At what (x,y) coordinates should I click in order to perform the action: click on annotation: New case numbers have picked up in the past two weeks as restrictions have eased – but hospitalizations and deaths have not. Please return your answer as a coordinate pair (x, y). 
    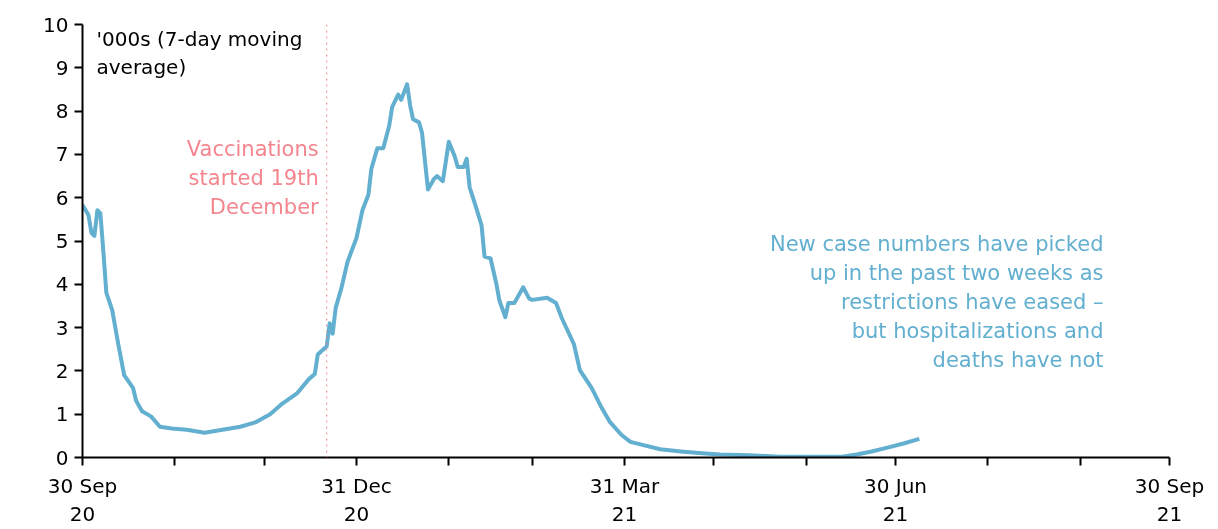
    Looking at the image, I should click on (936, 302).